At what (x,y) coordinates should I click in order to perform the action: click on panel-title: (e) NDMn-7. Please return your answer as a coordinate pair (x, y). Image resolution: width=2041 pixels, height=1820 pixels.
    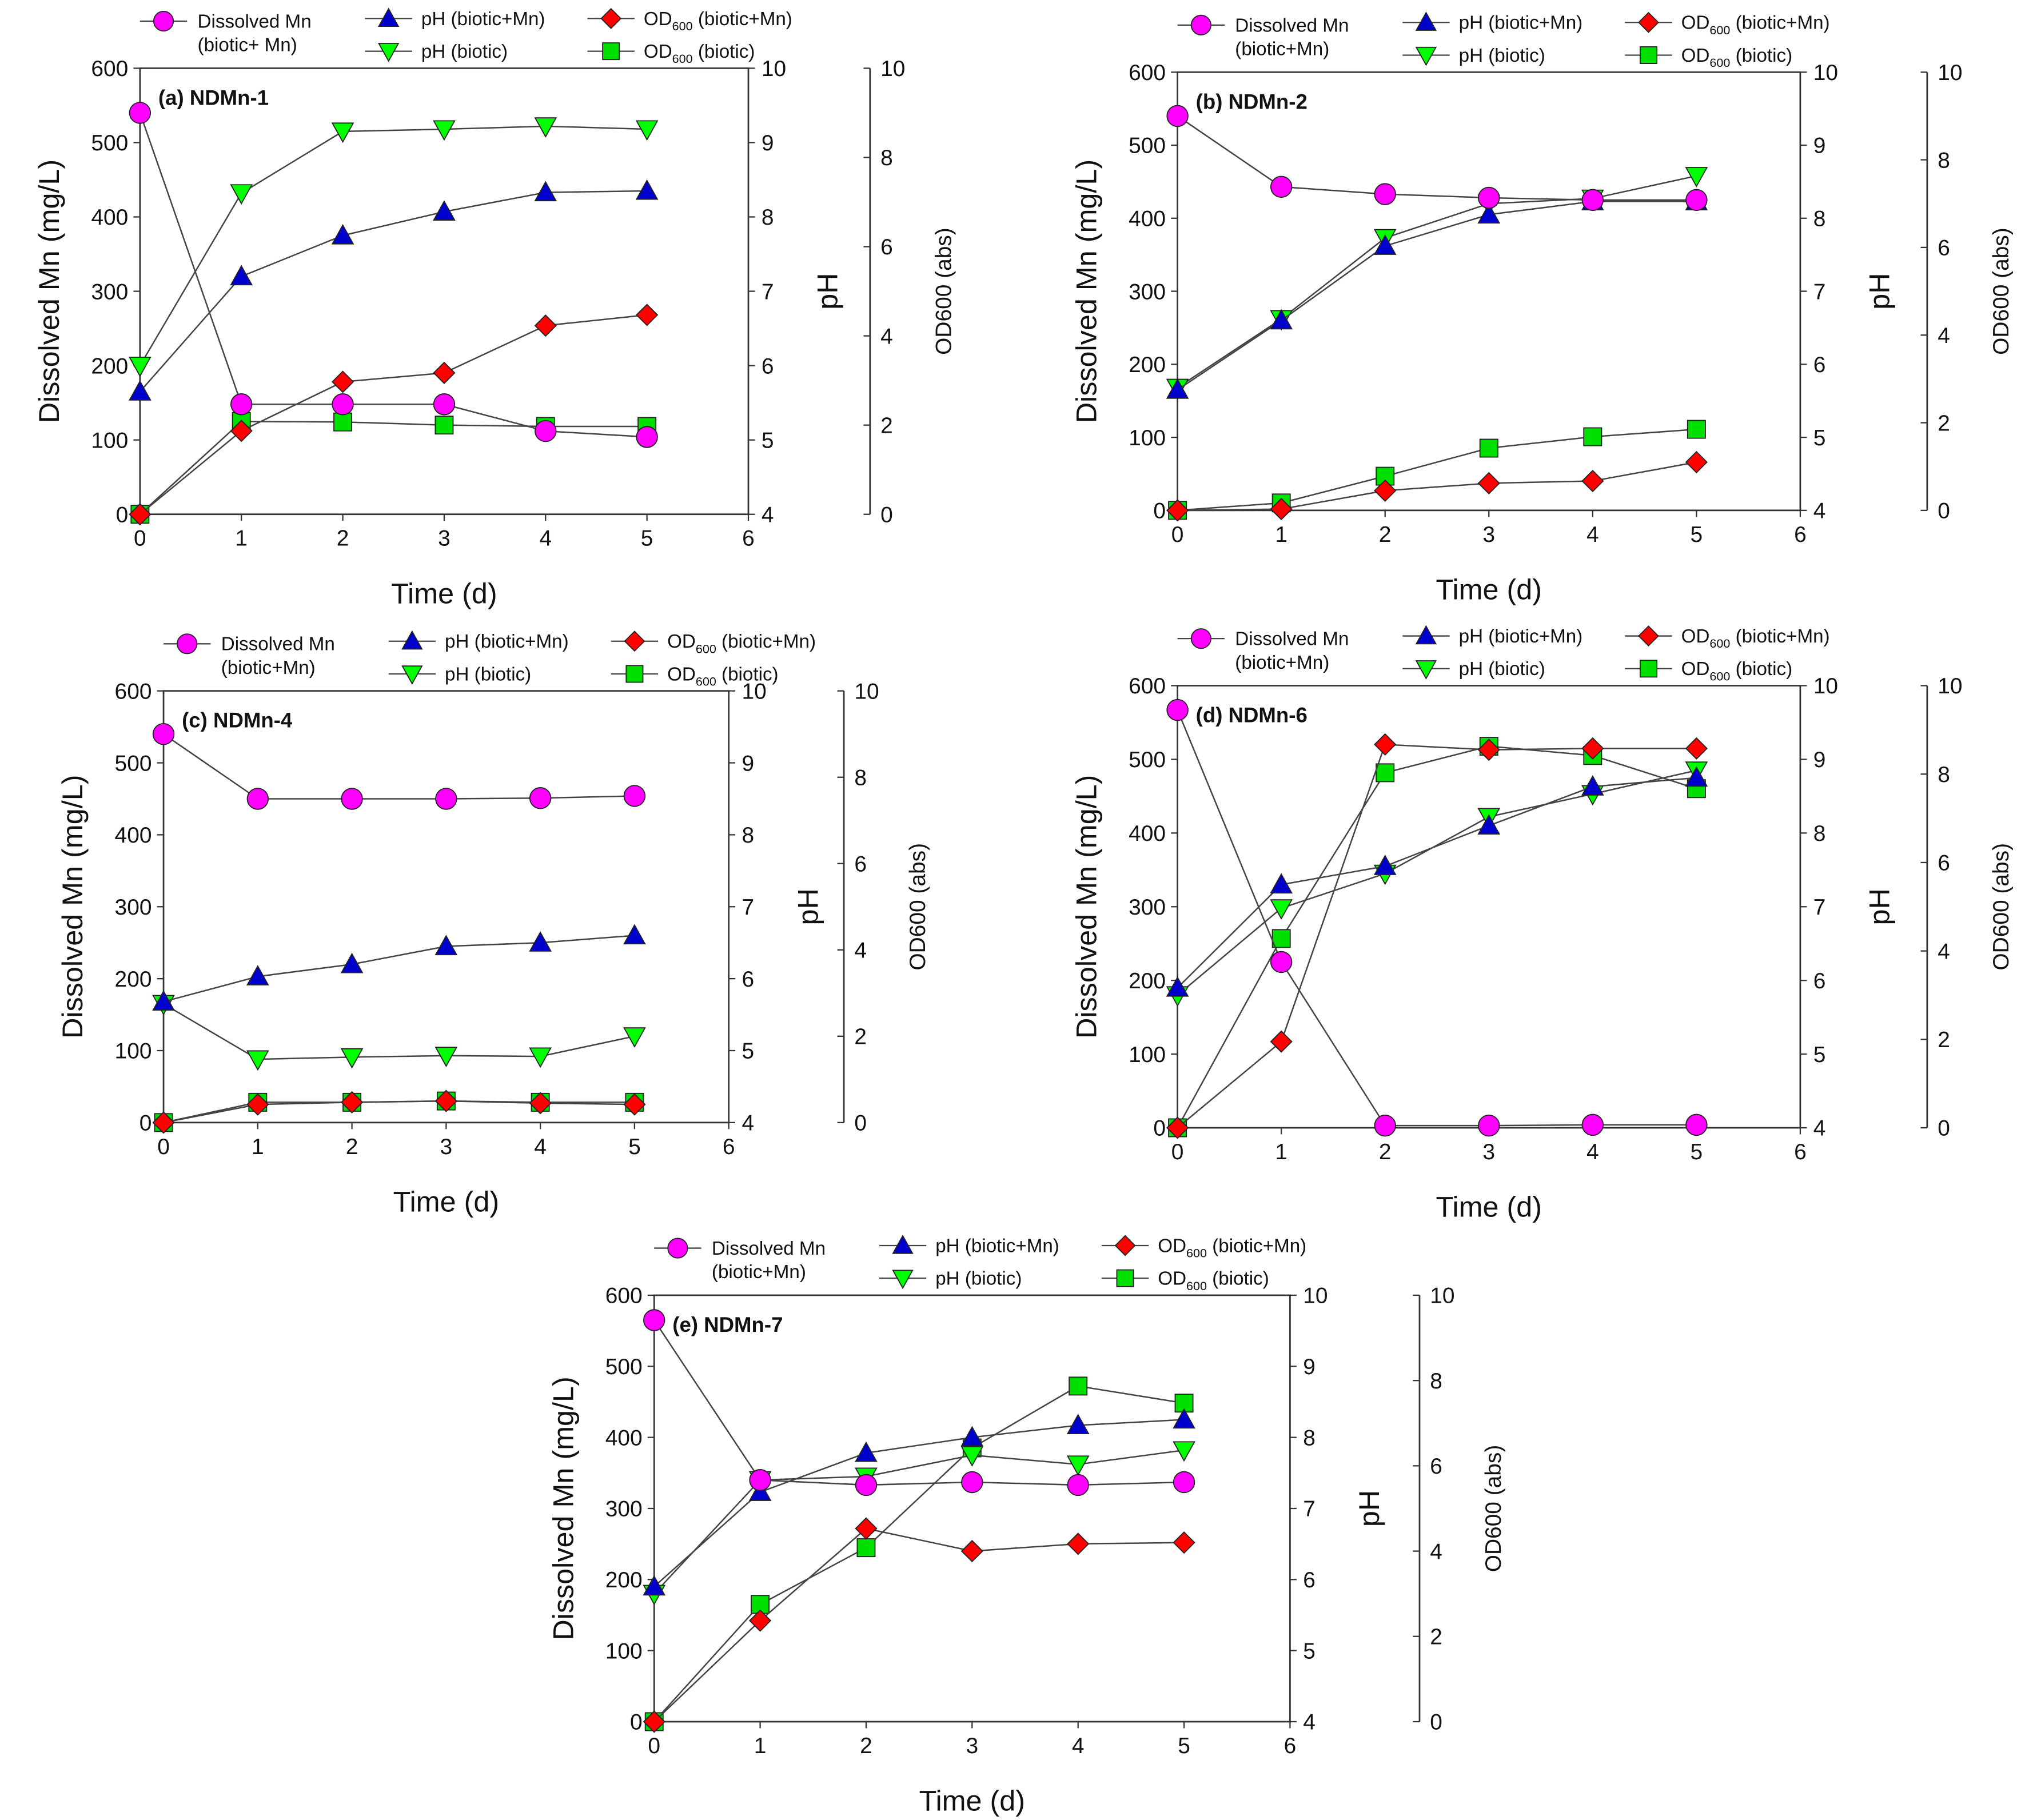
    Looking at the image, I should click on (727, 1324).